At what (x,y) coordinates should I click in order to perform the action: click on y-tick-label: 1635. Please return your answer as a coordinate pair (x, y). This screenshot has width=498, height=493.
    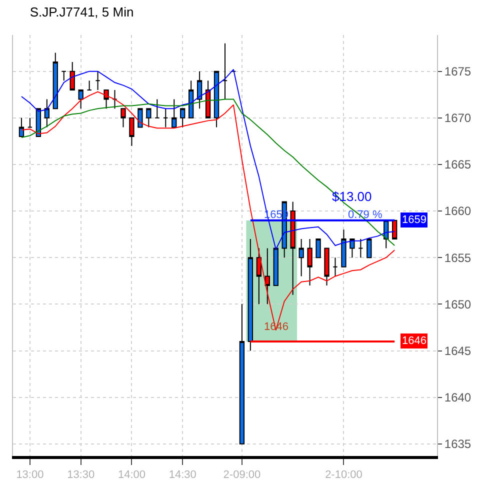
    Looking at the image, I should click on (458, 444).